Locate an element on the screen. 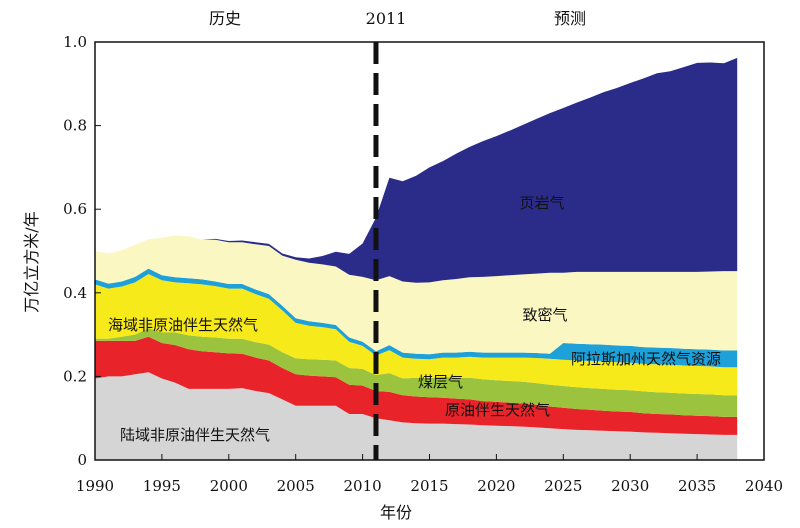  forecast-label: 预测 is located at coordinates (570, 18).